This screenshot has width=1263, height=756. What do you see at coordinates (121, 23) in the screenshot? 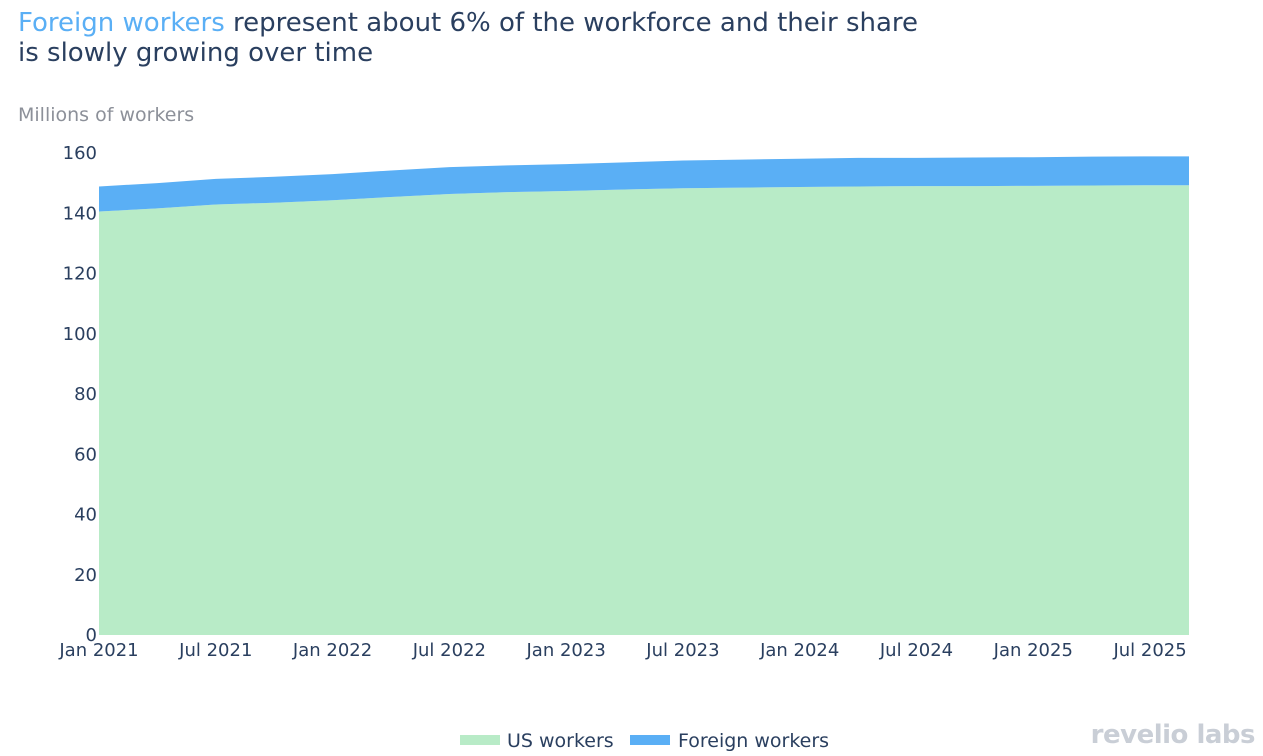
I see `title-highlight: Foreign workers` at bounding box center [121, 23].